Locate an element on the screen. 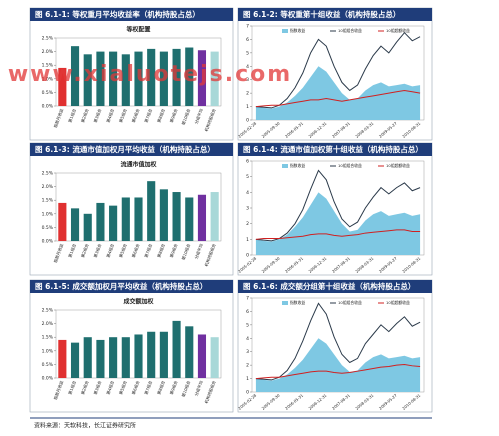 The width and height of the screenshot is (499, 436). y-tick-label: 0.5% is located at coordinates (48, 93).